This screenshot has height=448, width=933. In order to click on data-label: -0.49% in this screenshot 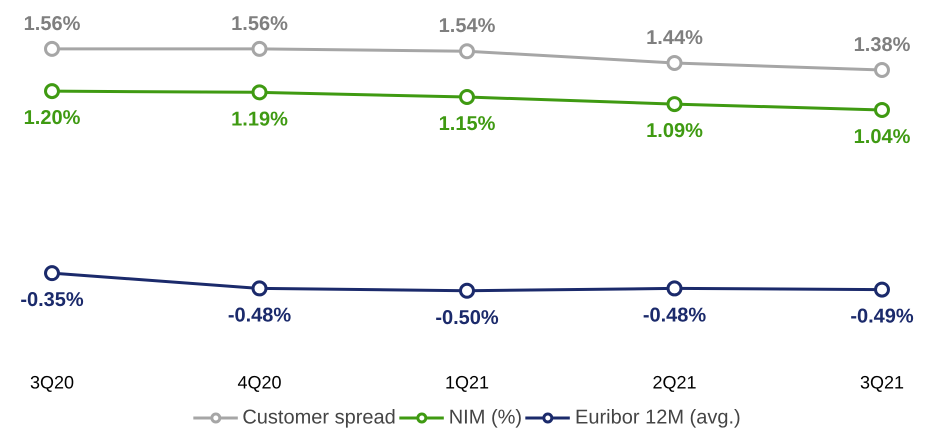, I will do `click(882, 317)`.